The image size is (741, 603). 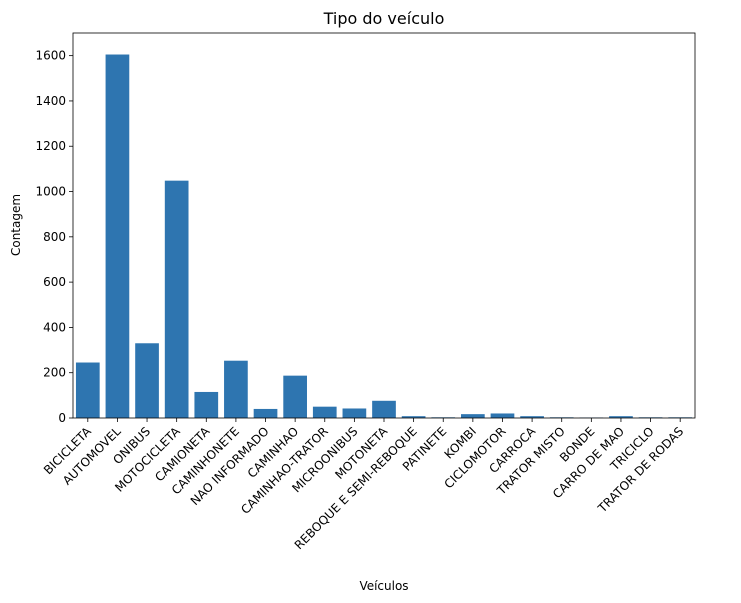 What do you see at coordinates (50, 56) in the screenshot?
I see `y-tick-label: 1600` at bounding box center [50, 56].